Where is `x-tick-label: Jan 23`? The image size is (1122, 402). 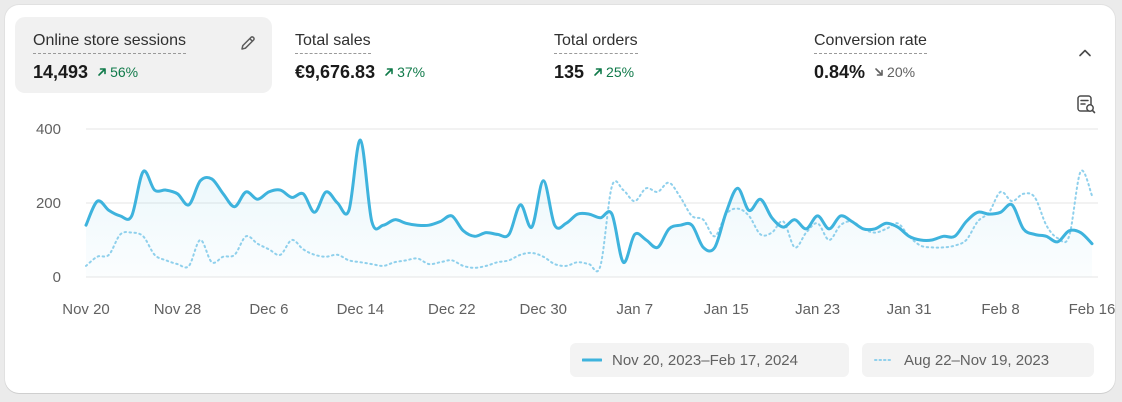 x-tick-label: Jan 23 is located at coordinates (817, 309).